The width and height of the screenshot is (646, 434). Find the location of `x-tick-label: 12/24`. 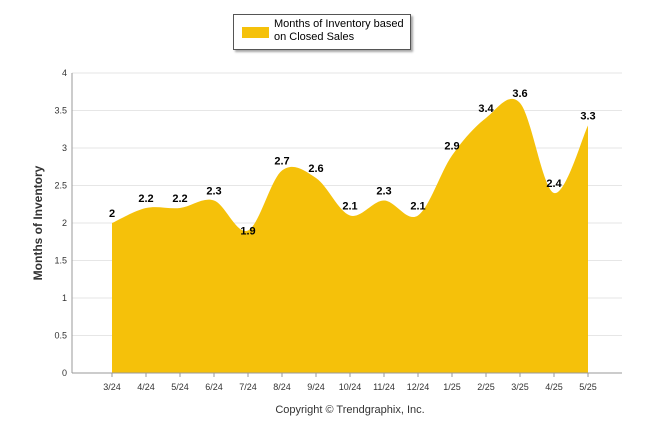

x-tick-label: 12/24 is located at coordinates (418, 387).